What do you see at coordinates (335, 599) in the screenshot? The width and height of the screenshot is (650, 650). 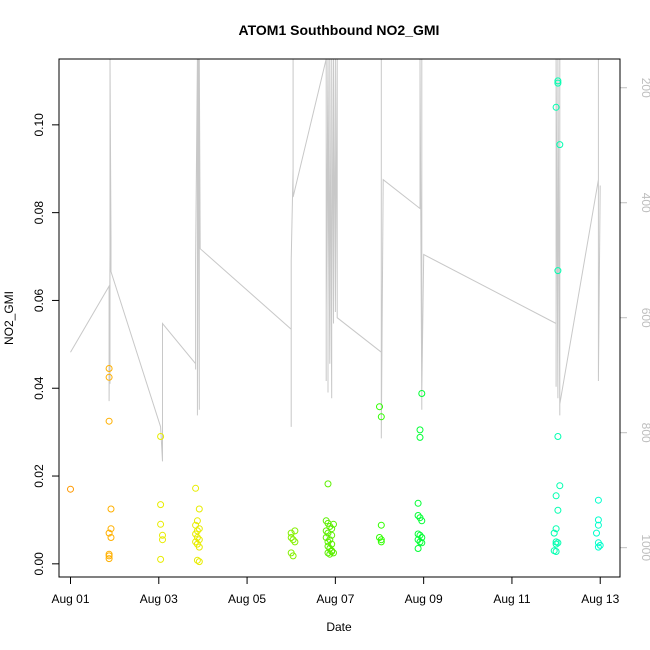 I see `x-tick-label: Aug 07` at bounding box center [335, 599].